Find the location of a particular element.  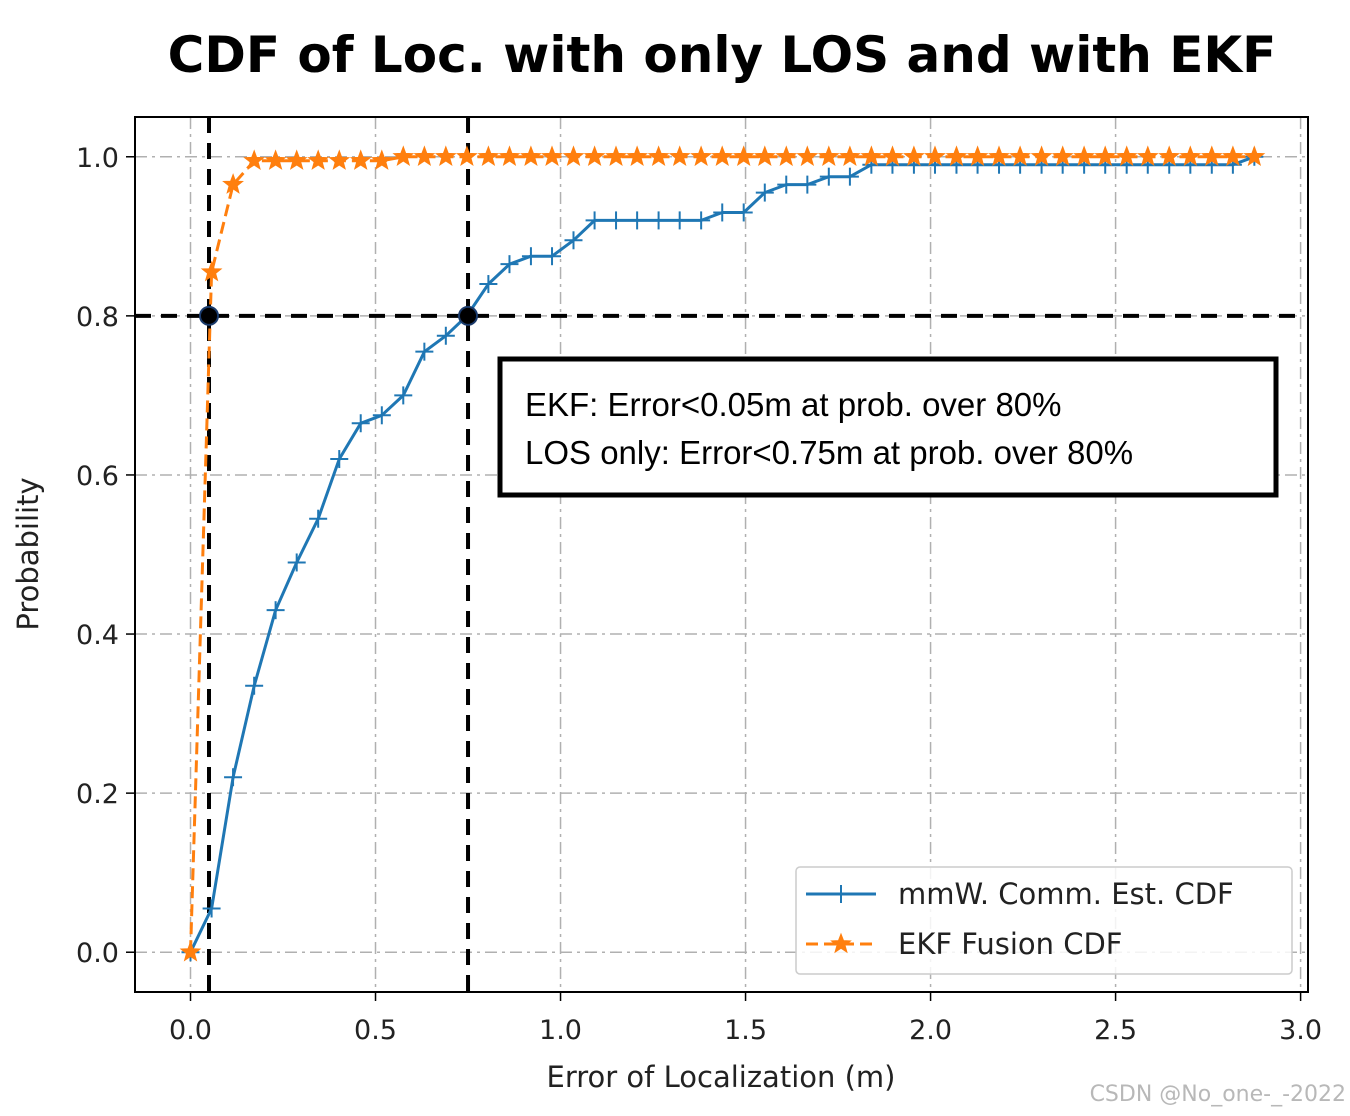

y-tick-label-3: 0.6 is located at coordinates (97, 476).